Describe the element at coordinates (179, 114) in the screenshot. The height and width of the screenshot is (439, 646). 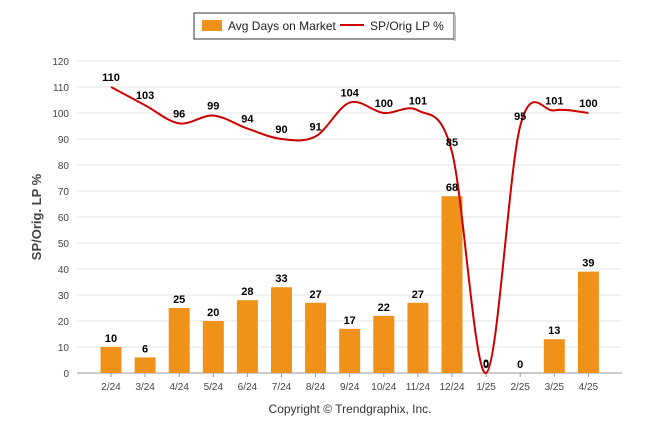
I see `line-value-label: 96` at that location.